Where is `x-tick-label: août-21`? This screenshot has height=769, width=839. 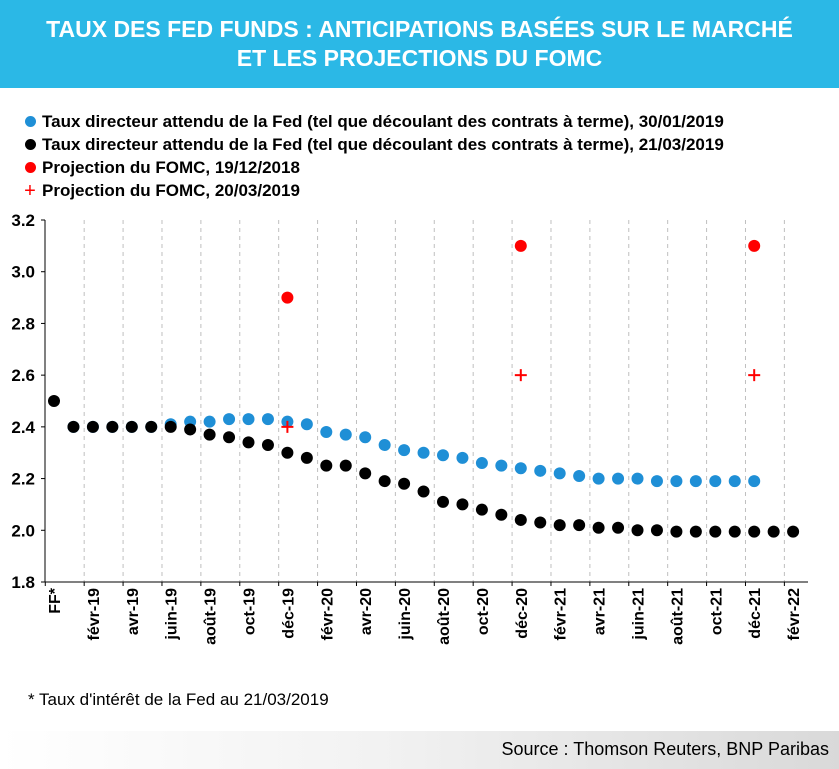 x-tick-label: août-21 is located at coordinates (677, 616).